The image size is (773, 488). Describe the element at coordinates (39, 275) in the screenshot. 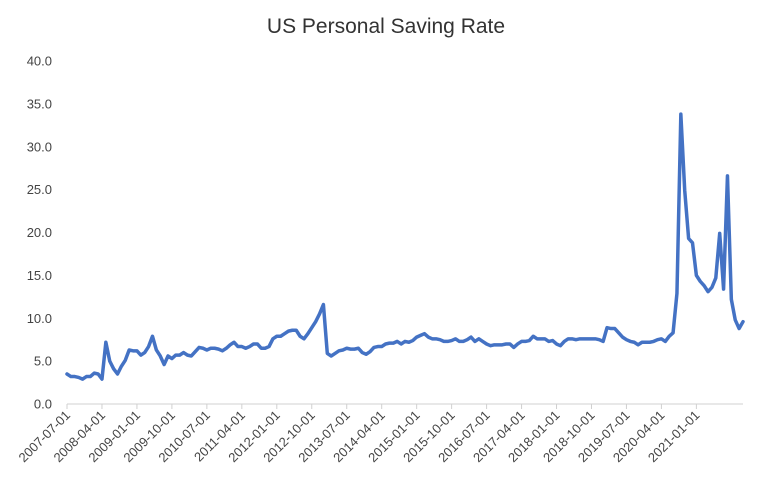

I see `y-tick-label: 15.0` at that location.